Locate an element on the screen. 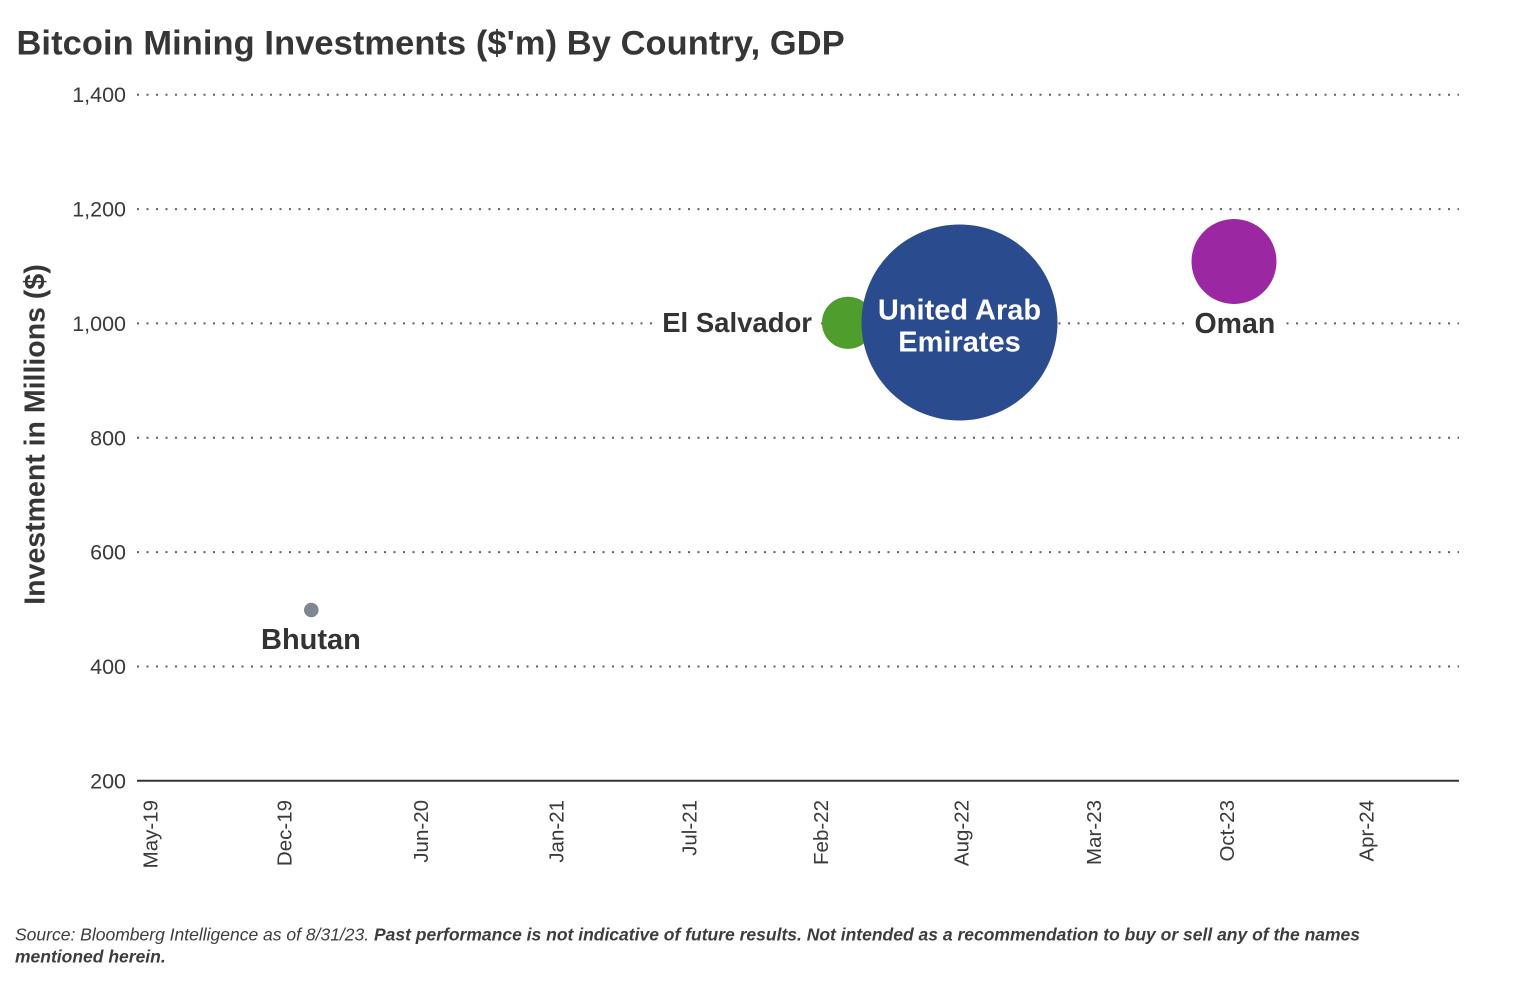  svg-text: Apr-24 is located at coordinates (1366, 831).